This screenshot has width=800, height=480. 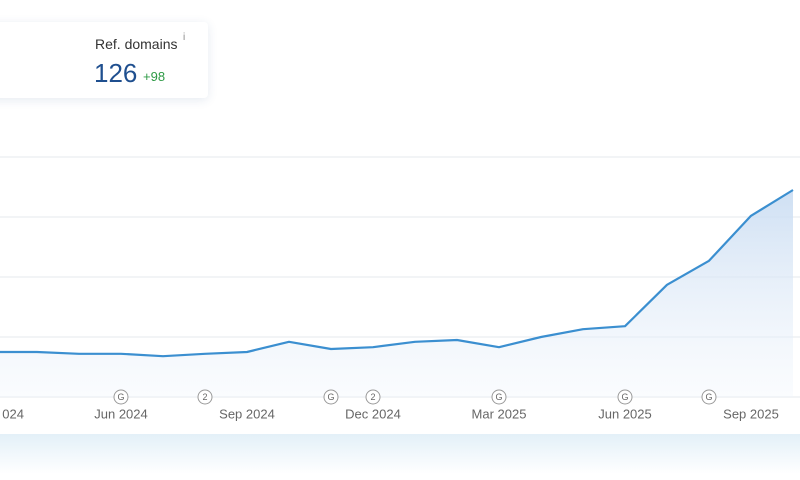 I want to click on metric-label: Ref. domains, so click(x=136, y=44).